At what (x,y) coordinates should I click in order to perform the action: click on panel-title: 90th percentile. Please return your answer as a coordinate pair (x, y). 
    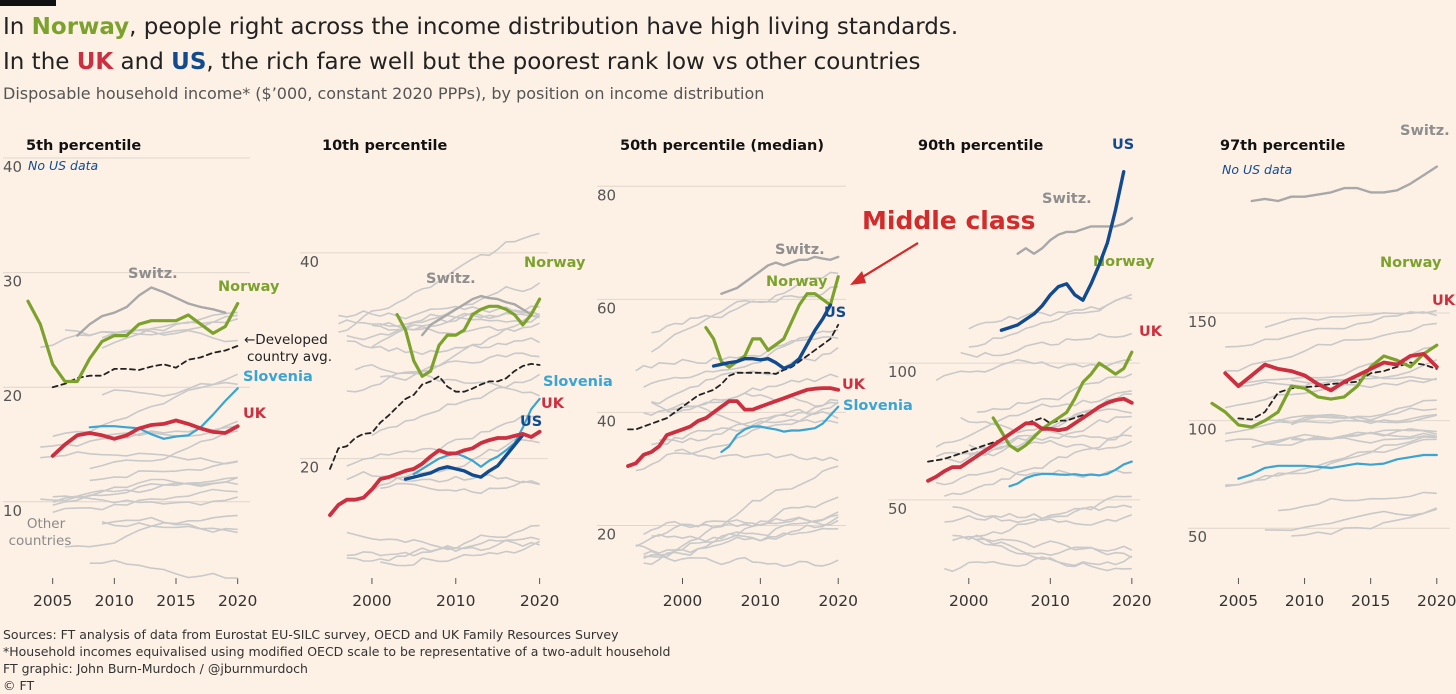
    Looking at the image, I should click on (980, 146).